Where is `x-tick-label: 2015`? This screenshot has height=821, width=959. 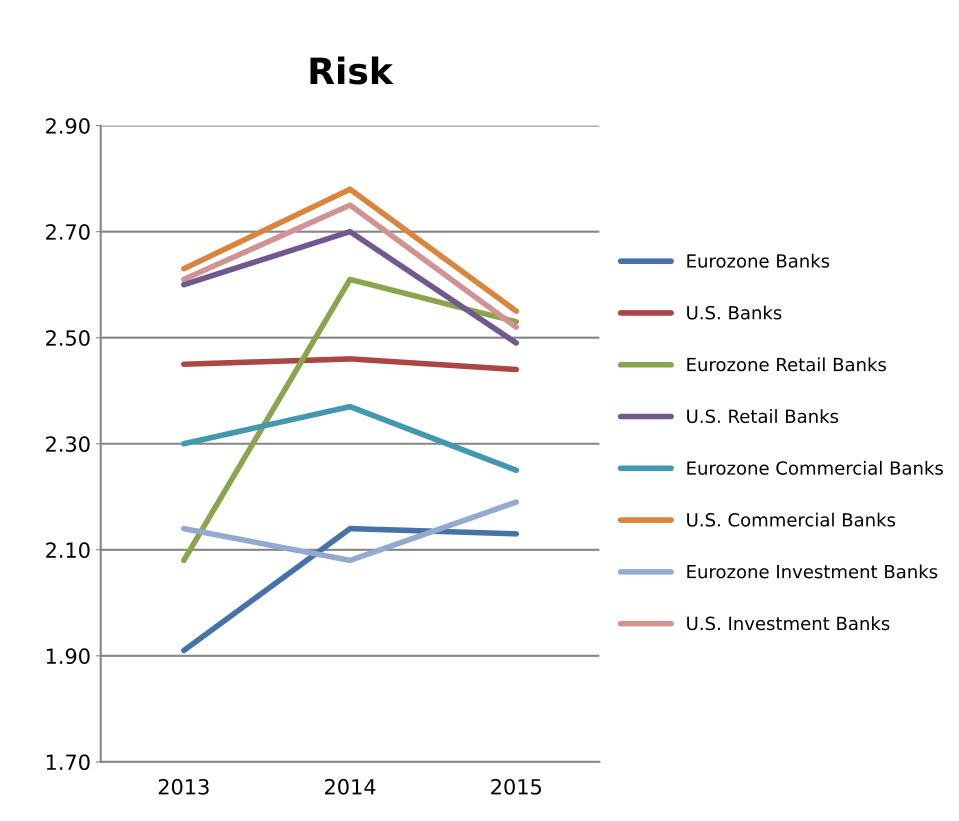
x-tick-label: 2015 is located at coordinates (516, 786).